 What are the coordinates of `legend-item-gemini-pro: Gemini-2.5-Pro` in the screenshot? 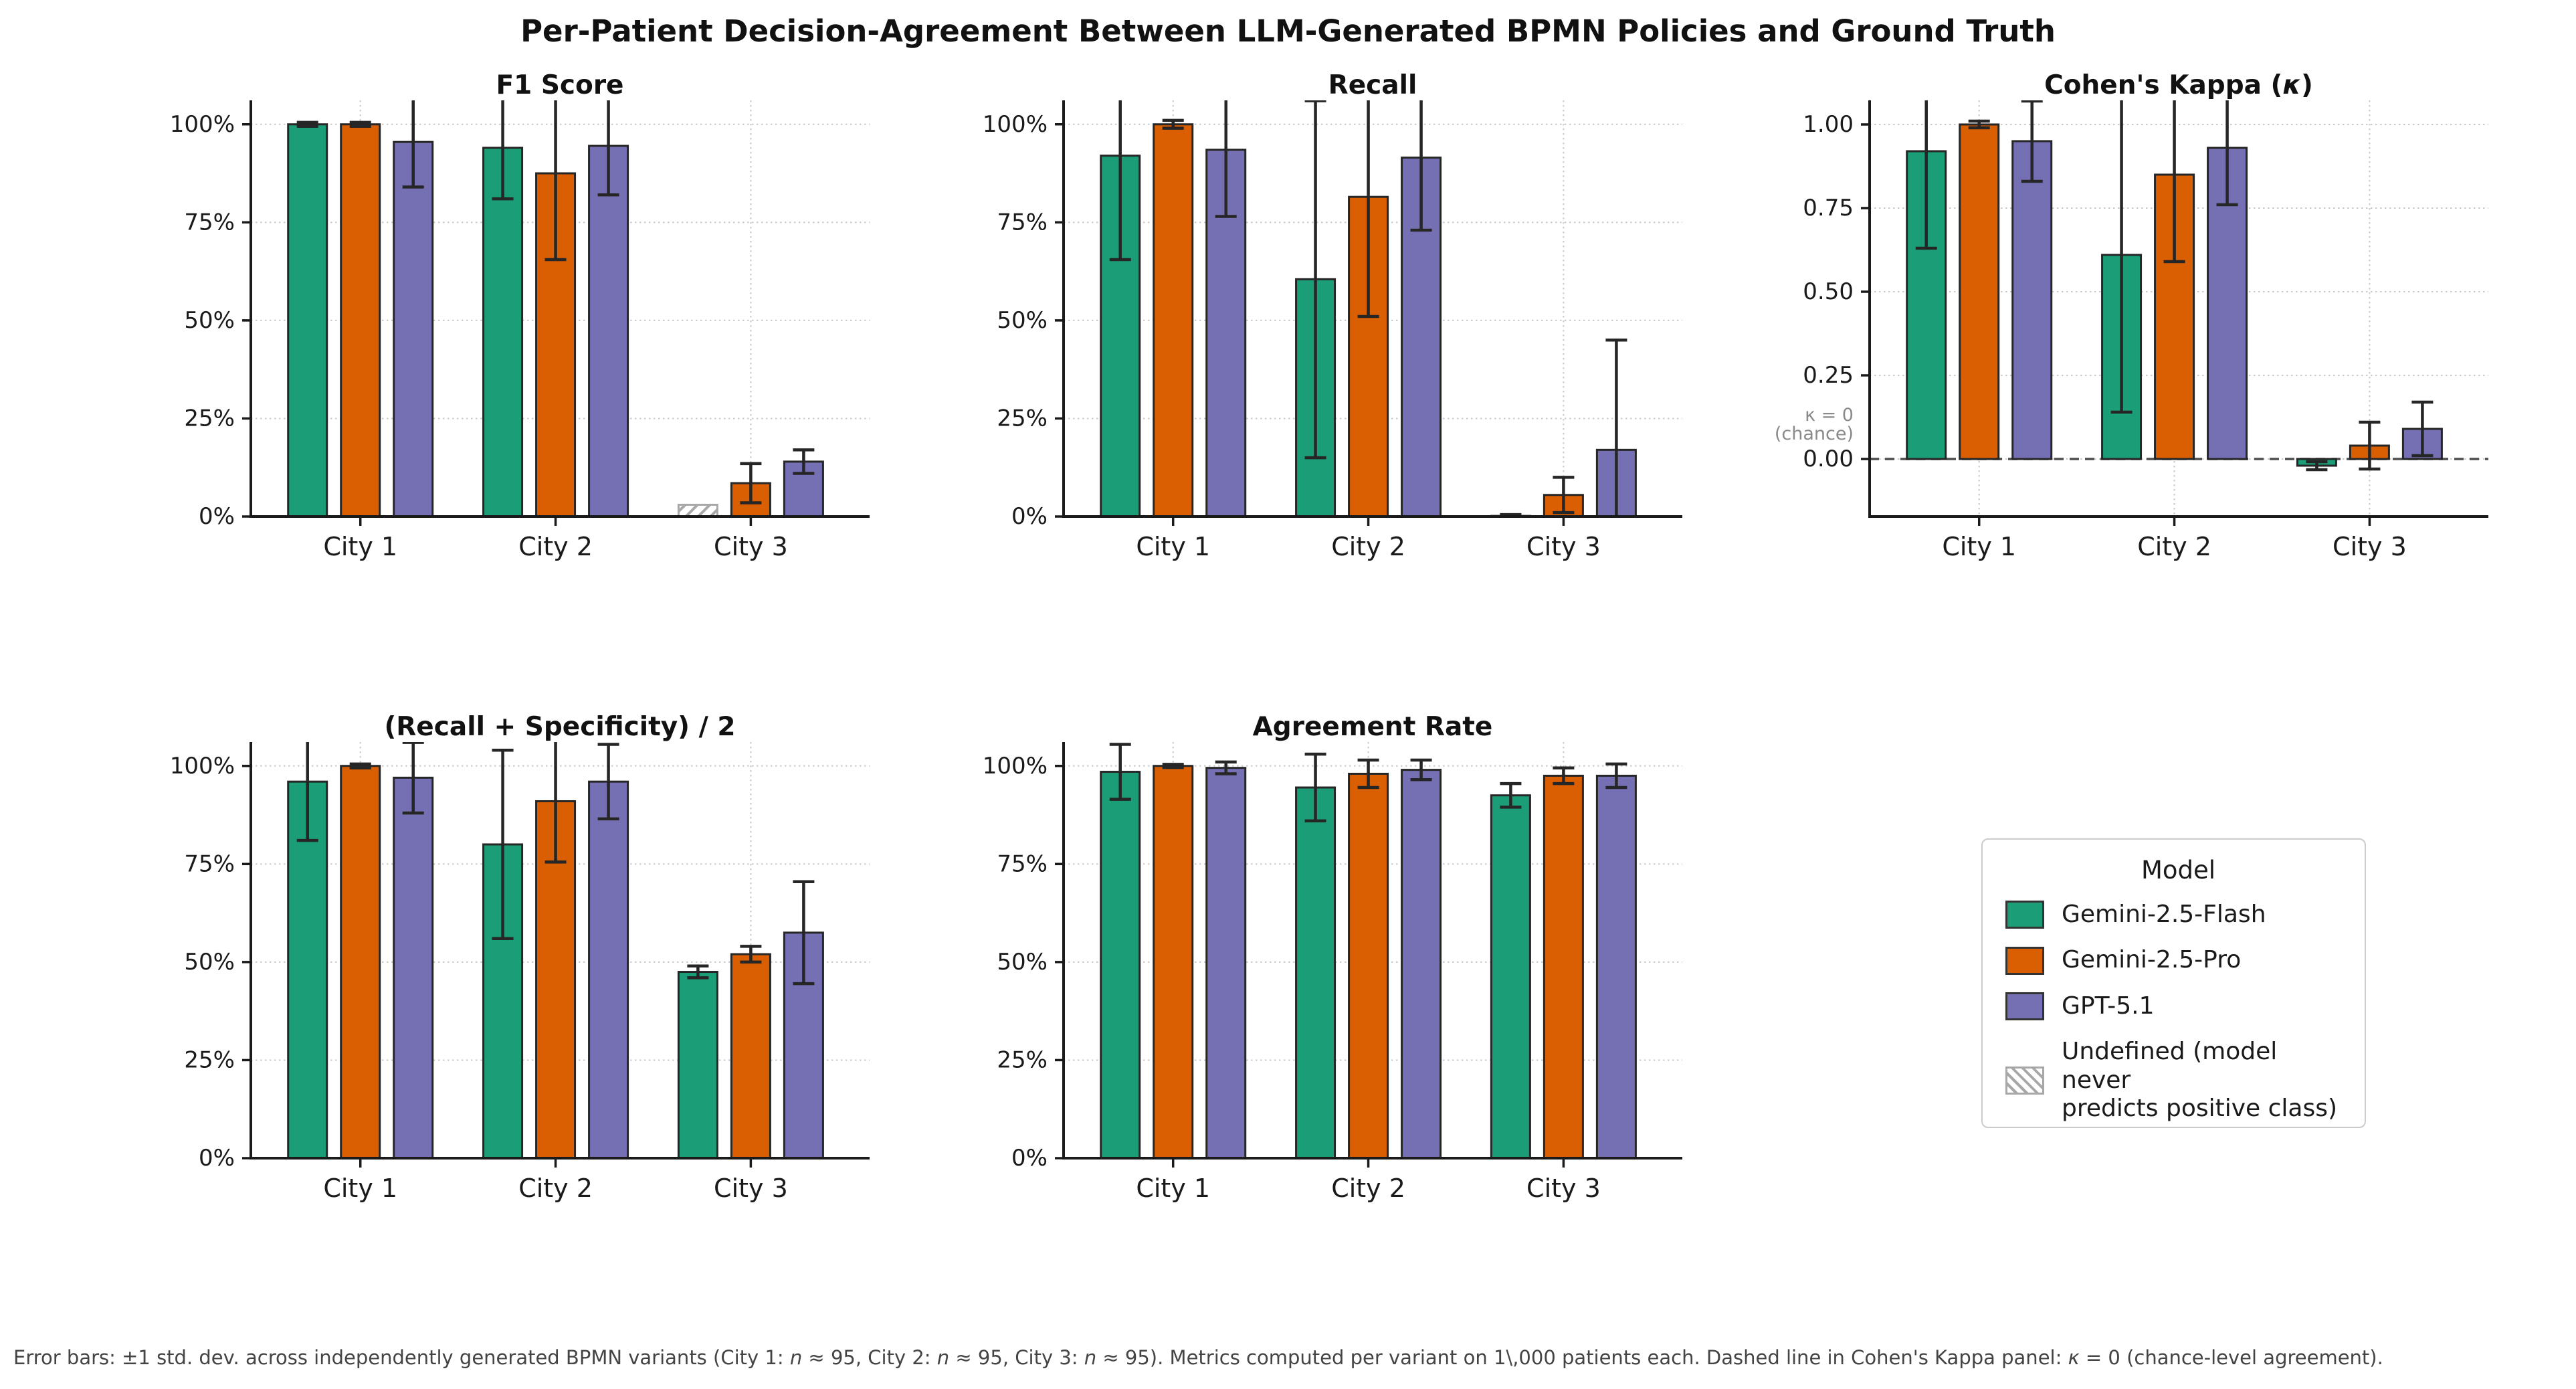 It's located at (2178, 960).